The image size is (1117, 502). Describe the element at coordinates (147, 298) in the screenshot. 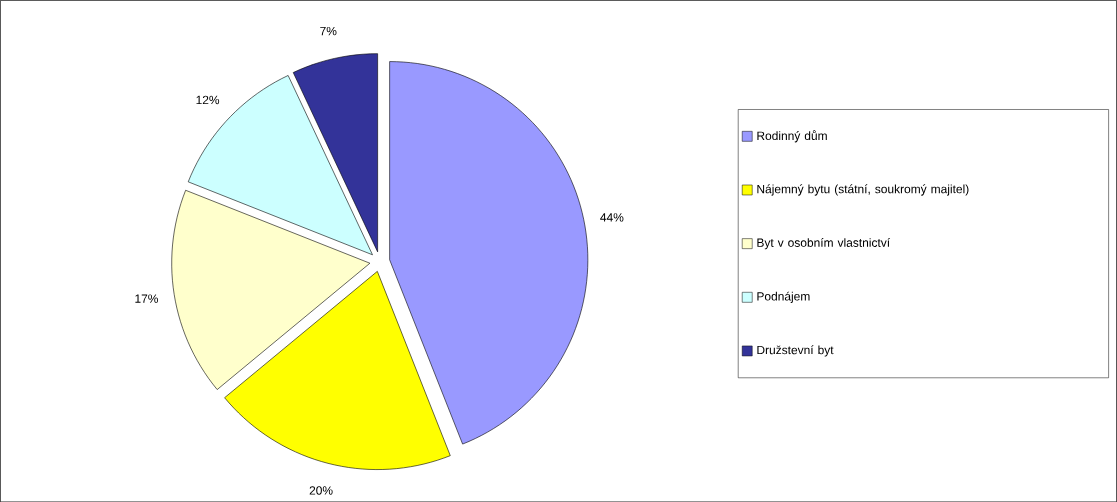

I see `data-label: 17%` at that location.